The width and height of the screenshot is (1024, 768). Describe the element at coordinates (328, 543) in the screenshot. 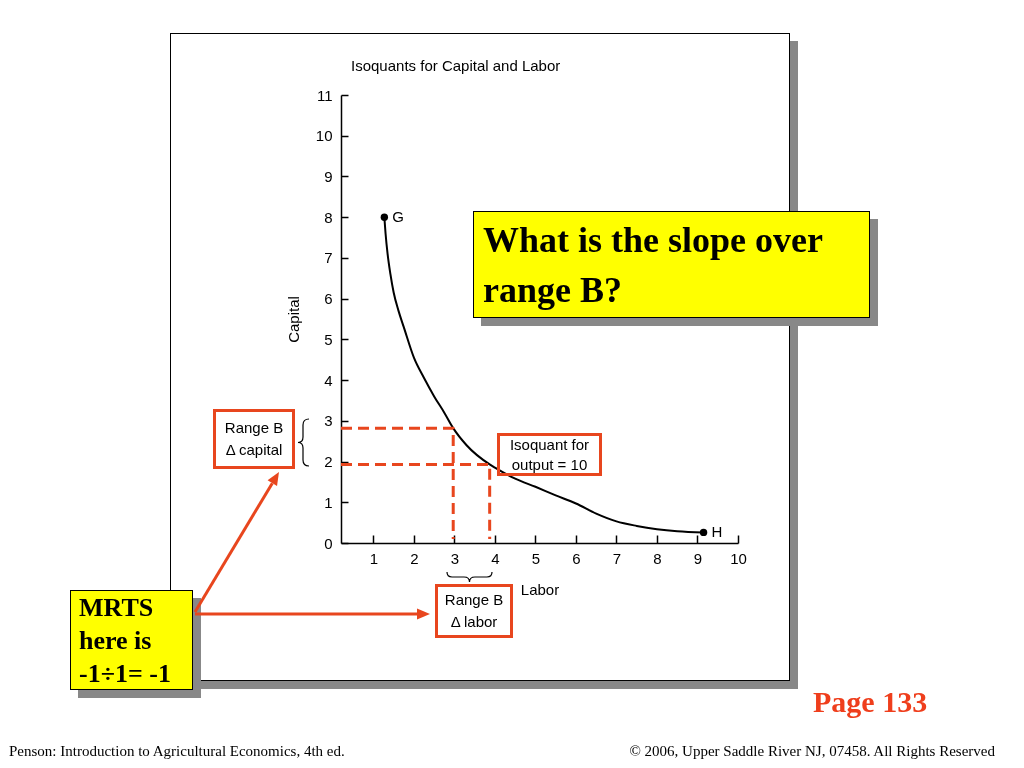

I see `y-tick-label: 0` at that location.